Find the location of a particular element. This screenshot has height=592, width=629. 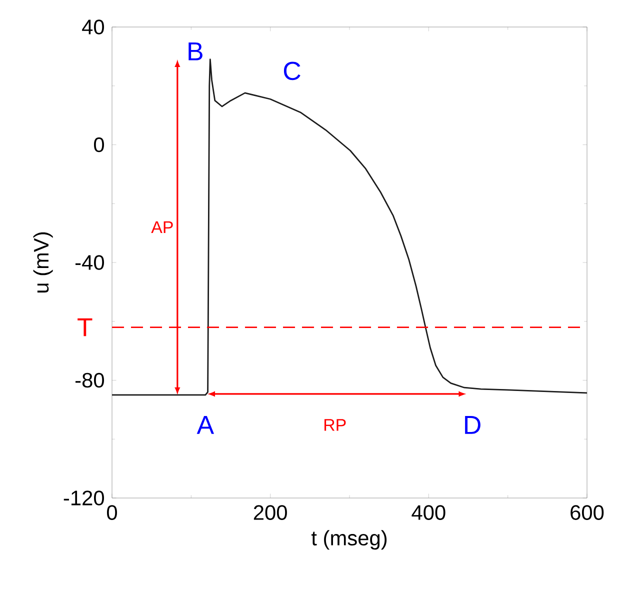

y-tick-label: 0 is located at coordinates (99, 144).